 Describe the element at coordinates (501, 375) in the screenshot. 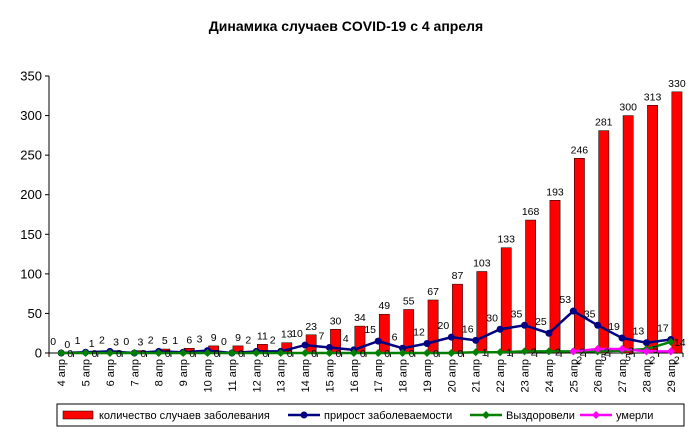

I see `x-tick-label: 22 апр` at that location.